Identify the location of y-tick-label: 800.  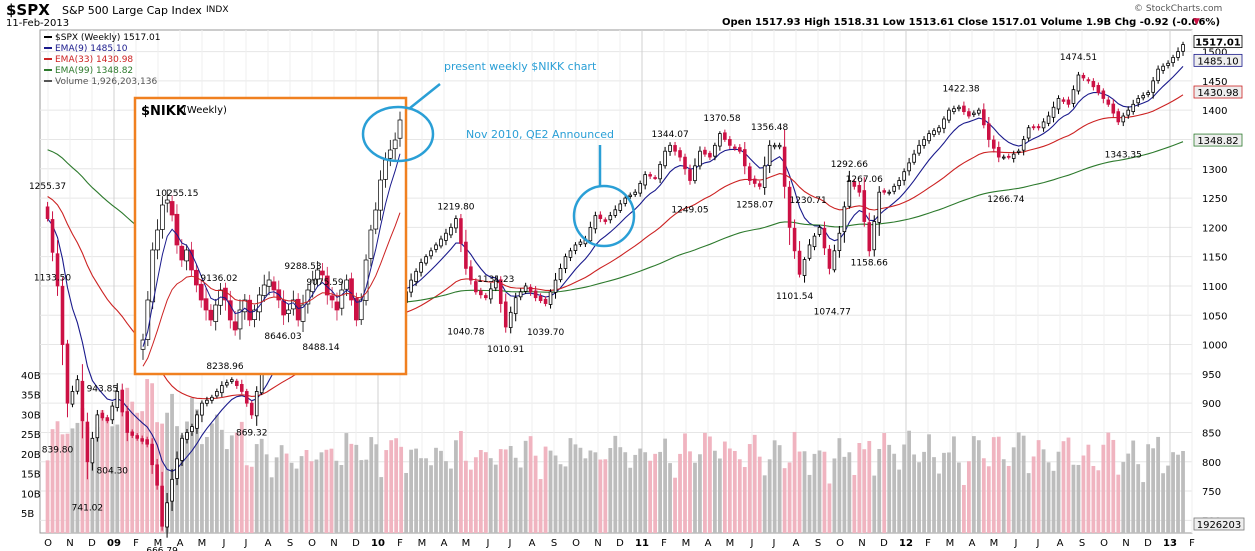
(1211, 463).